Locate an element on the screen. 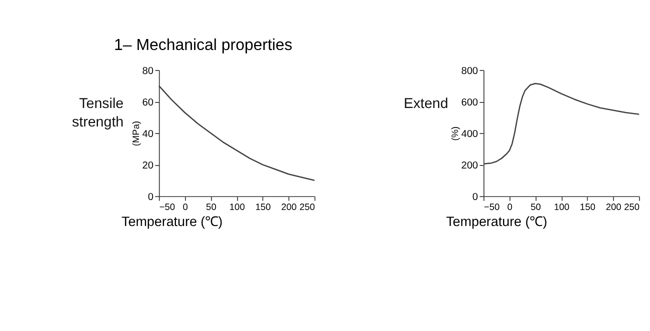 This screenshot has height=331, width=650. y-axis-title: (MPa) is located at coordinates (135, 133).